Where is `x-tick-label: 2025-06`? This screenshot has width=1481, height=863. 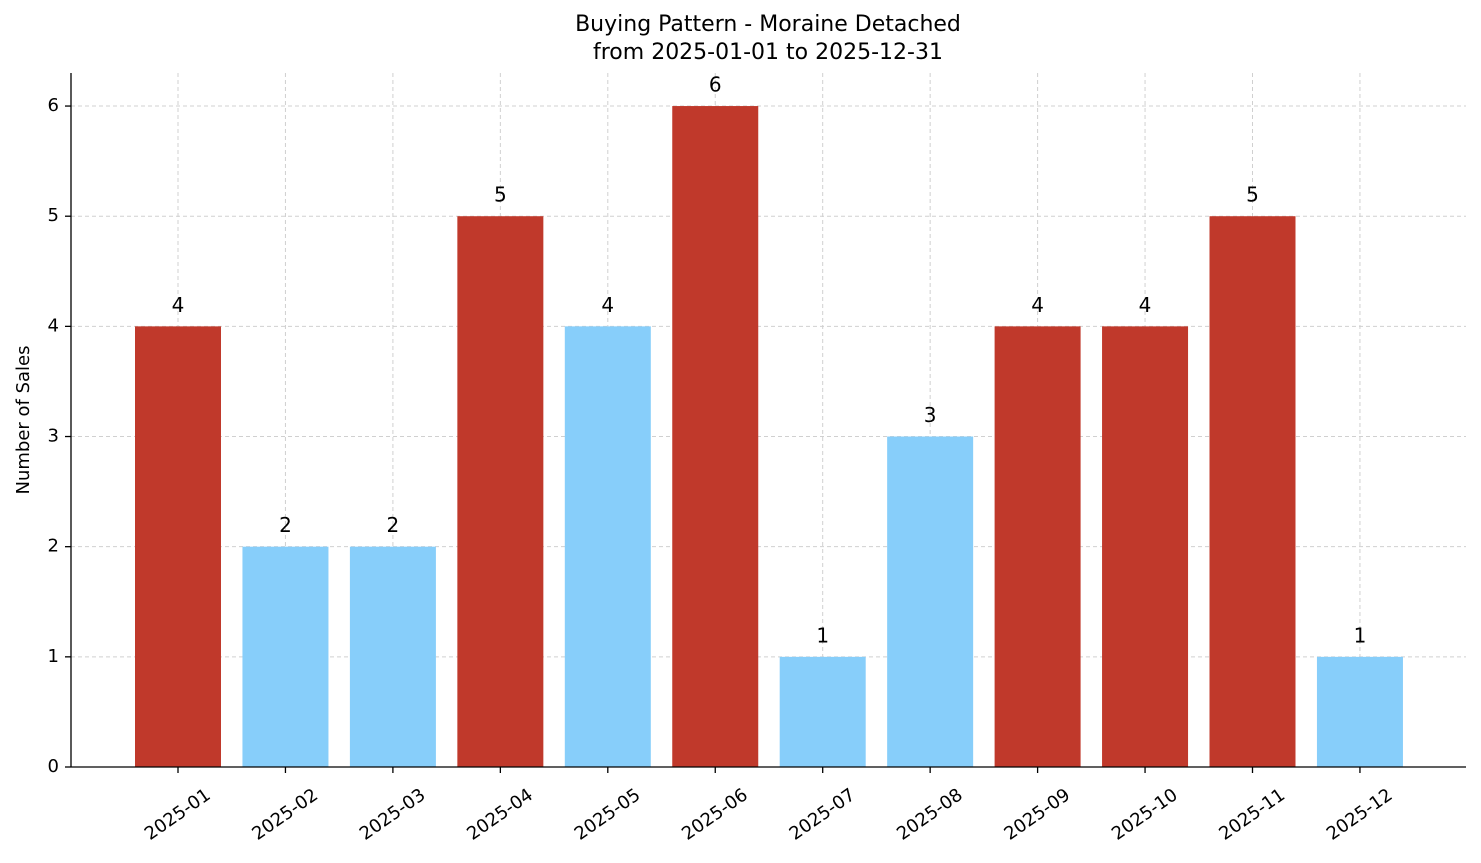 x-tick-label: 2025-06 is located at coordinates (715, 814).